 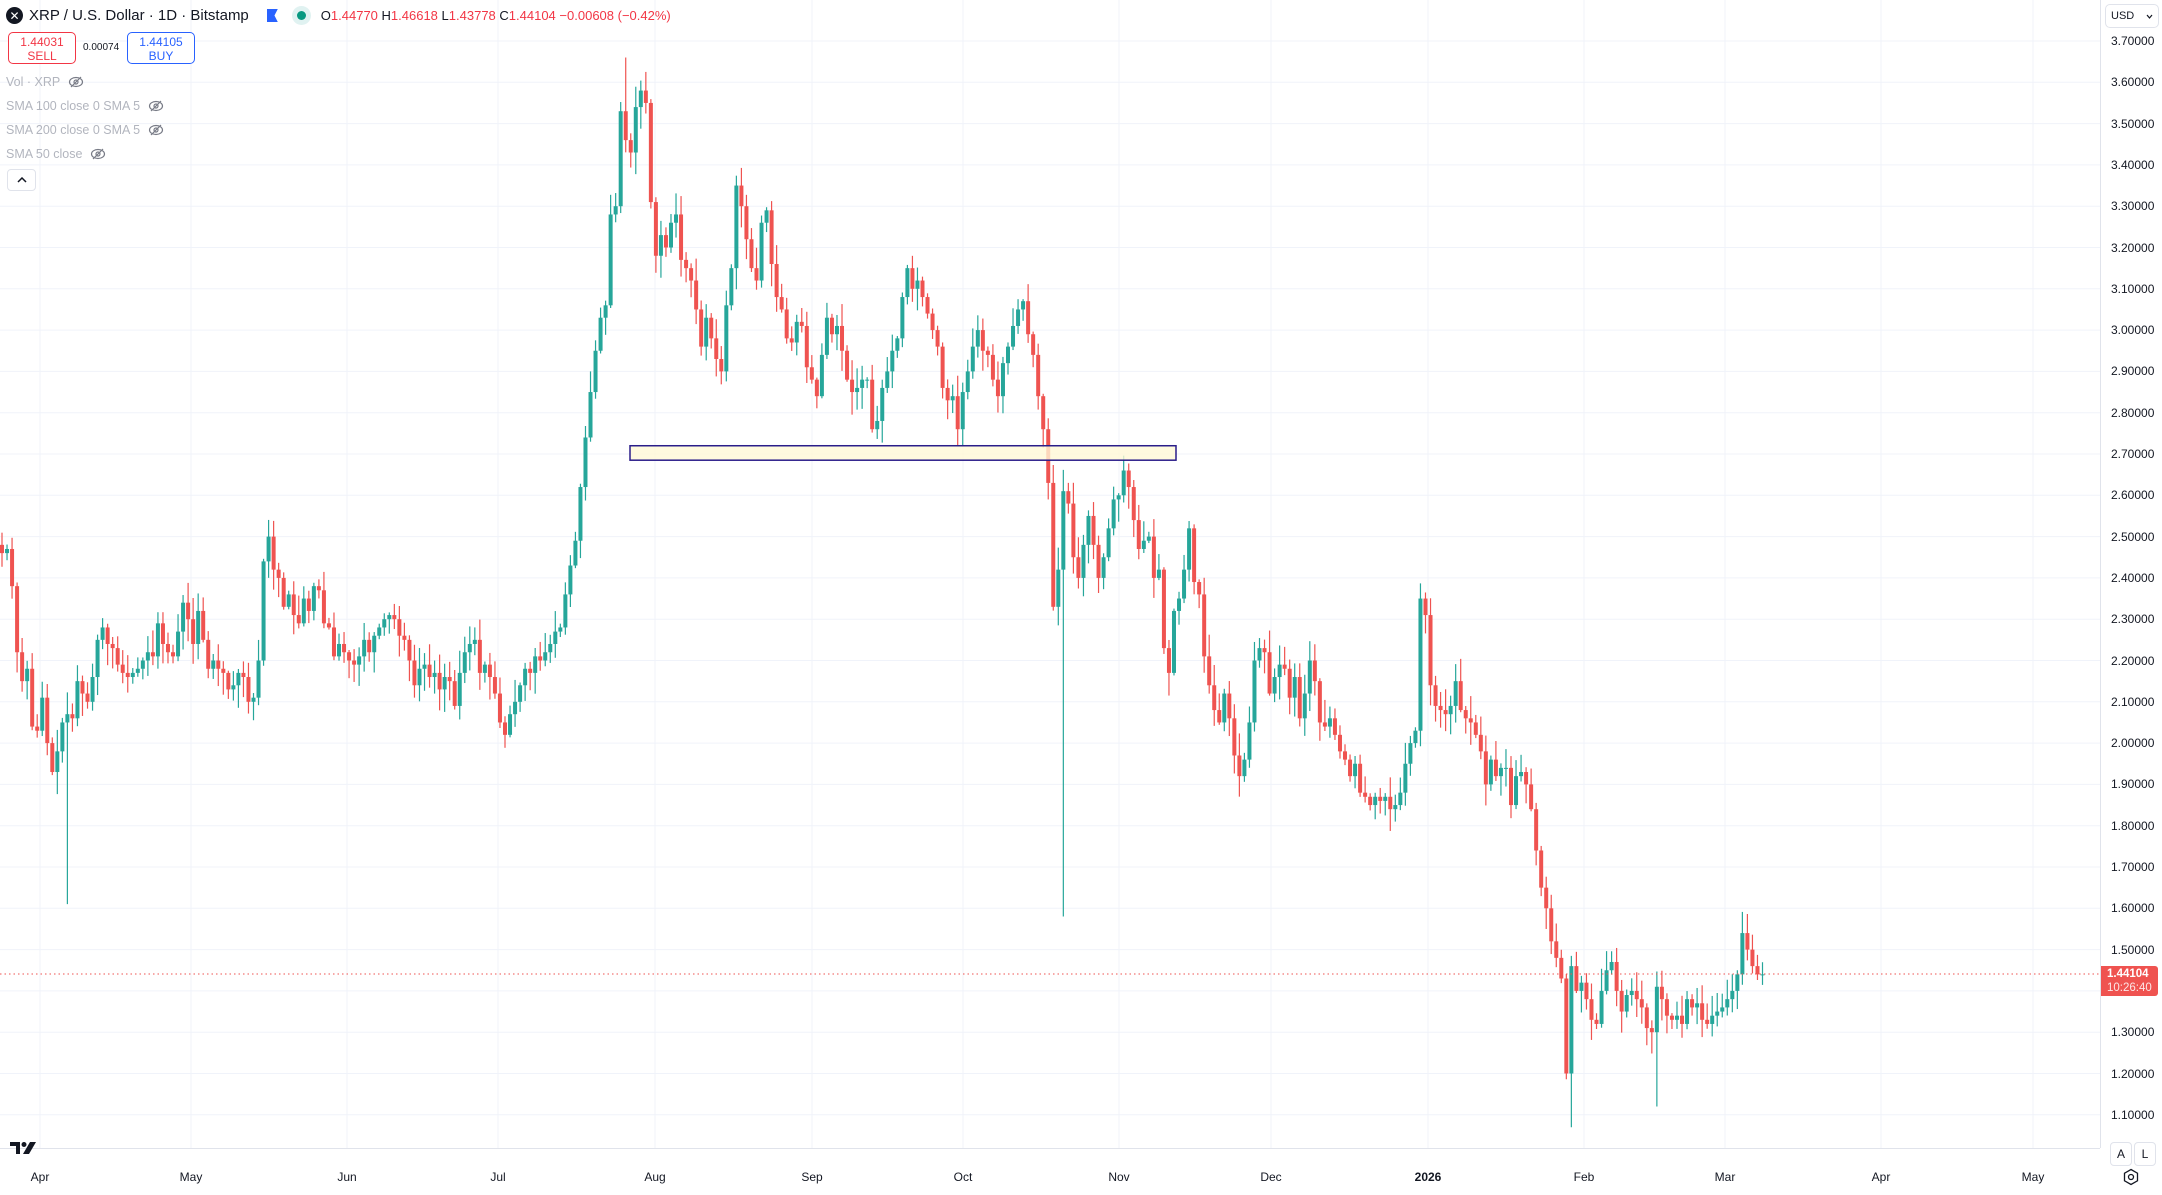 I want to click on xrp-logo-icon: ✕, so click(x=14, y=15).